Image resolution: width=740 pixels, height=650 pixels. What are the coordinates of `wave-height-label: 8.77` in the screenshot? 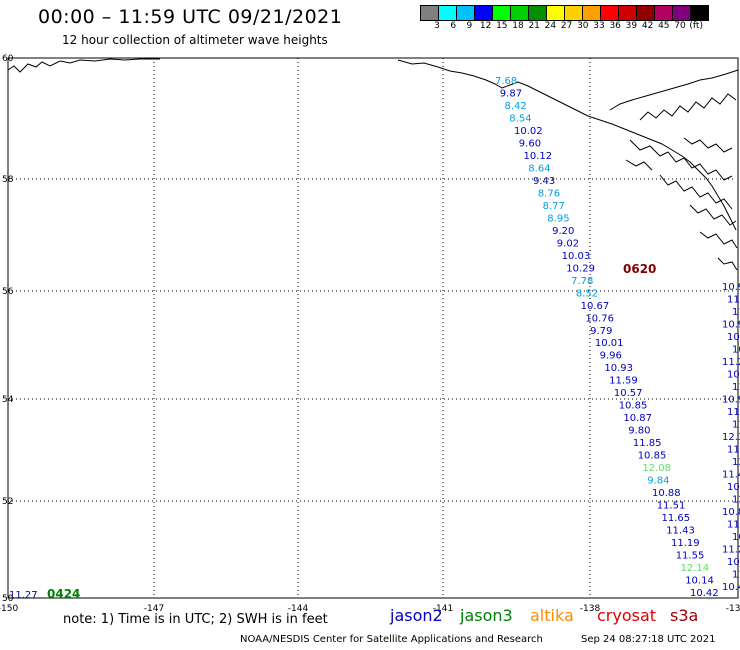 It's located at (554, 206).